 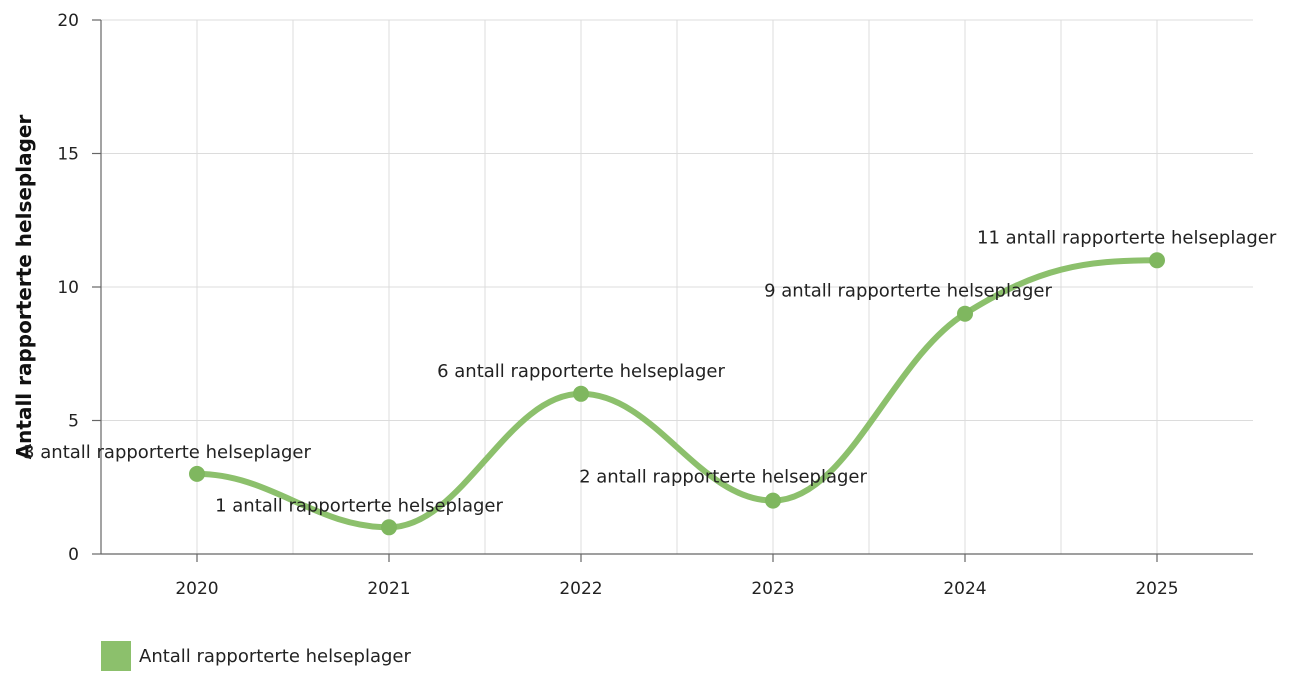 I want to click on y-tick-label: 15, so click(x=68, y=155).